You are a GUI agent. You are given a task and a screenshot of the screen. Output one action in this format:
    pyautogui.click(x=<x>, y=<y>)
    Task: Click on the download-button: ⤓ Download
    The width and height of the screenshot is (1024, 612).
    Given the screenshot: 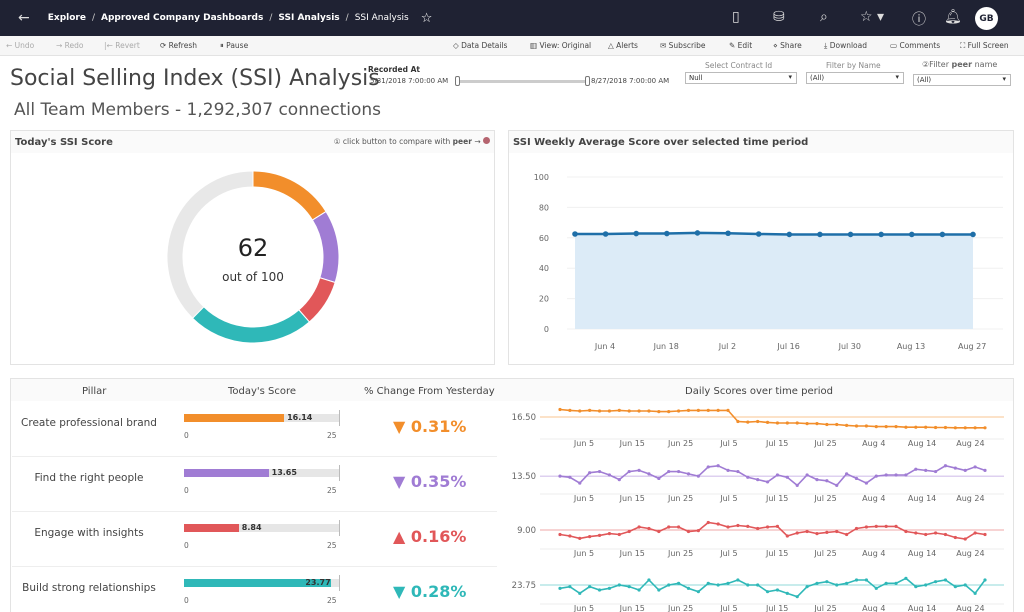 What is the action you would take?
    pyautogui.click(x=845, y=45)
    